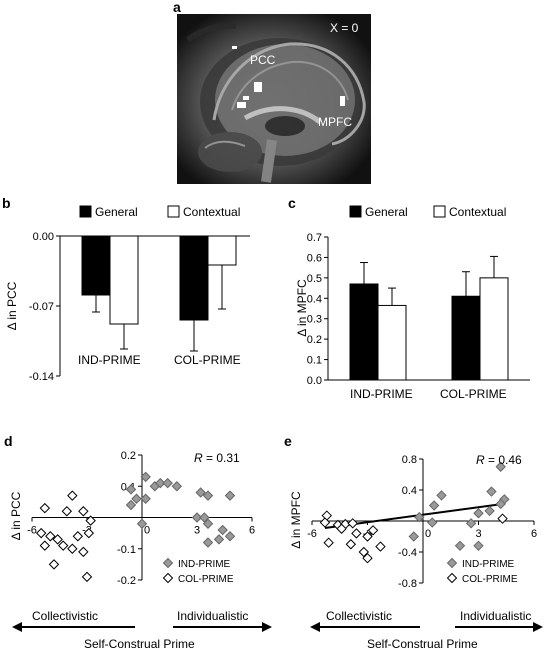  I want to click on y-tick-label: -0.2, so click(126, 581).